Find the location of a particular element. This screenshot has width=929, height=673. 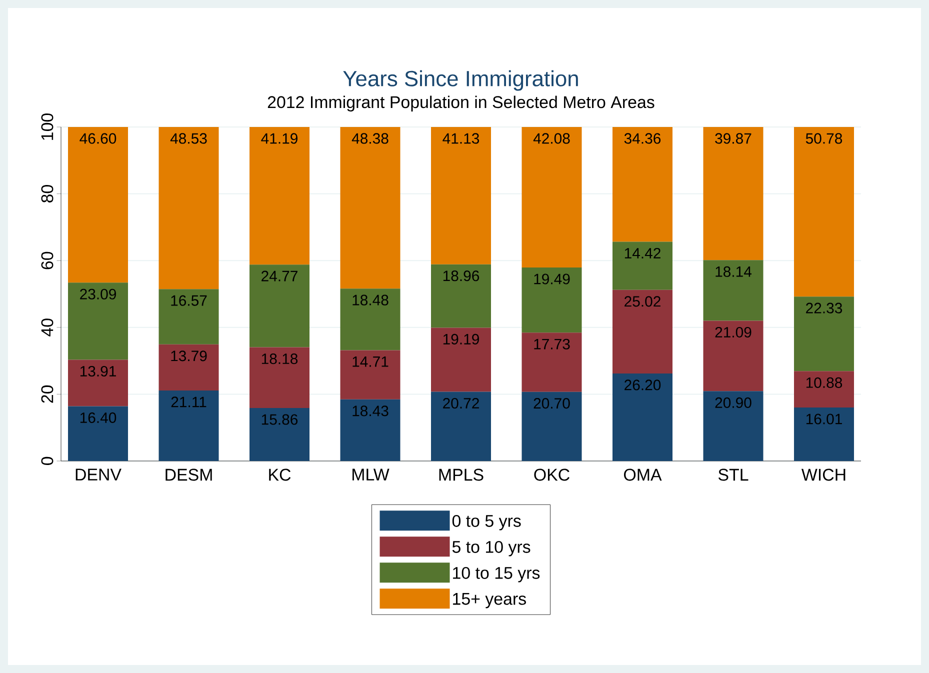

data-label: 48.53 is located at coordinates (188, 138).